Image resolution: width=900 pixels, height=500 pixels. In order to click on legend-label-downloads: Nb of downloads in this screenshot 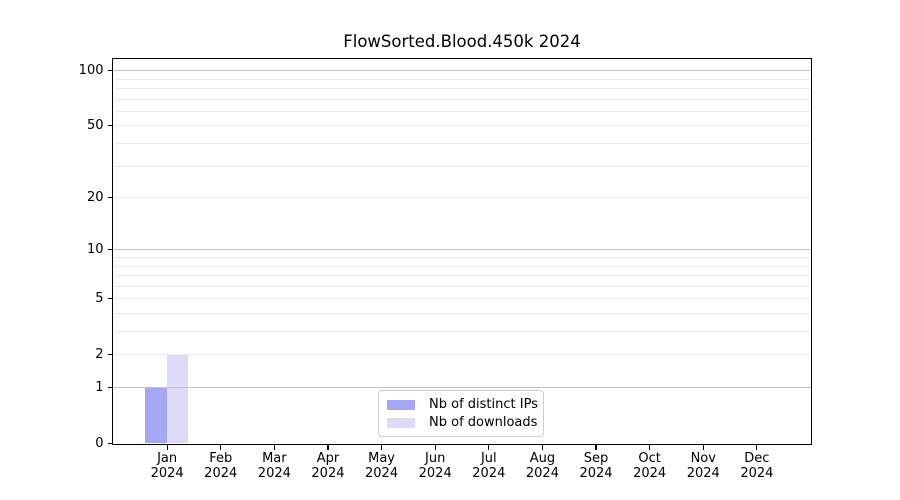, I will do `click(483, 422)`.